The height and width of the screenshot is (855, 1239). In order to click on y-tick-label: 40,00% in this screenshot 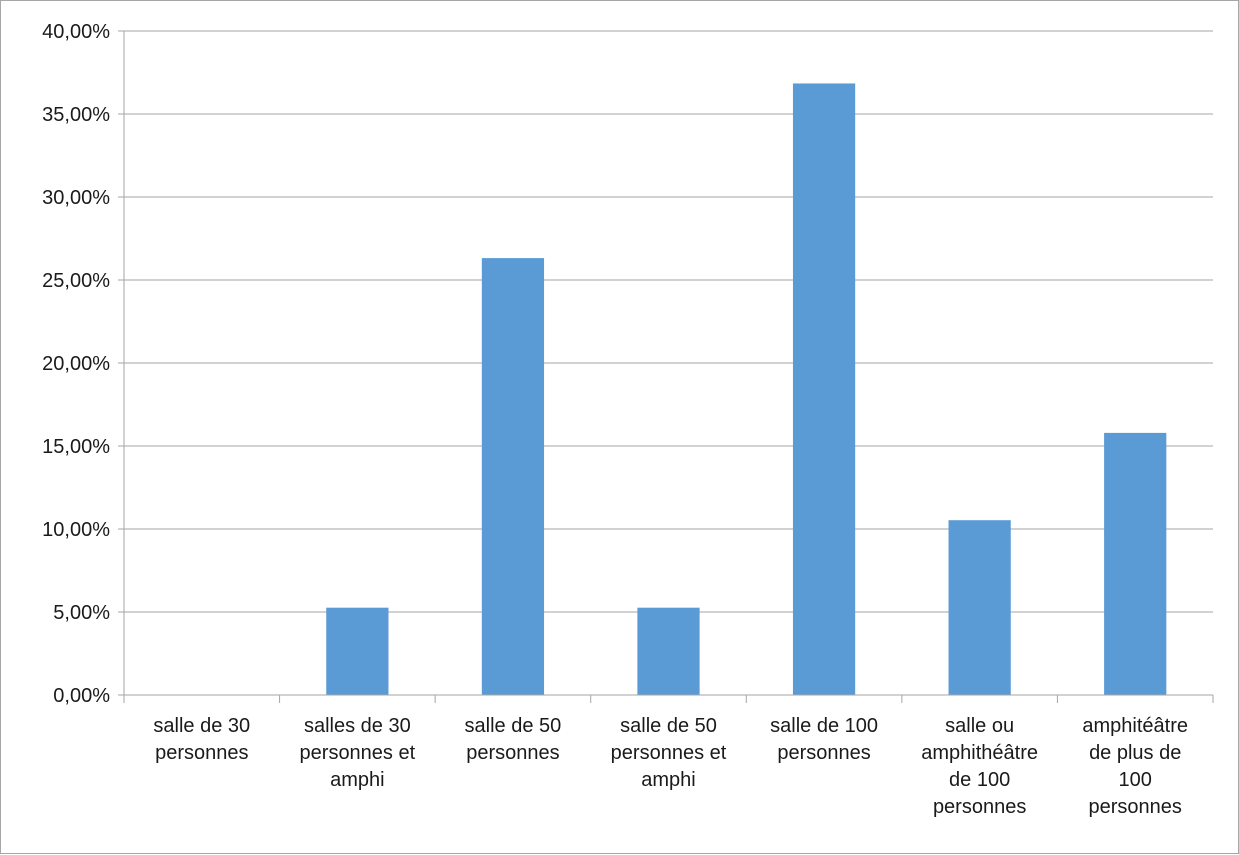, I will do `click(76, 32)`.